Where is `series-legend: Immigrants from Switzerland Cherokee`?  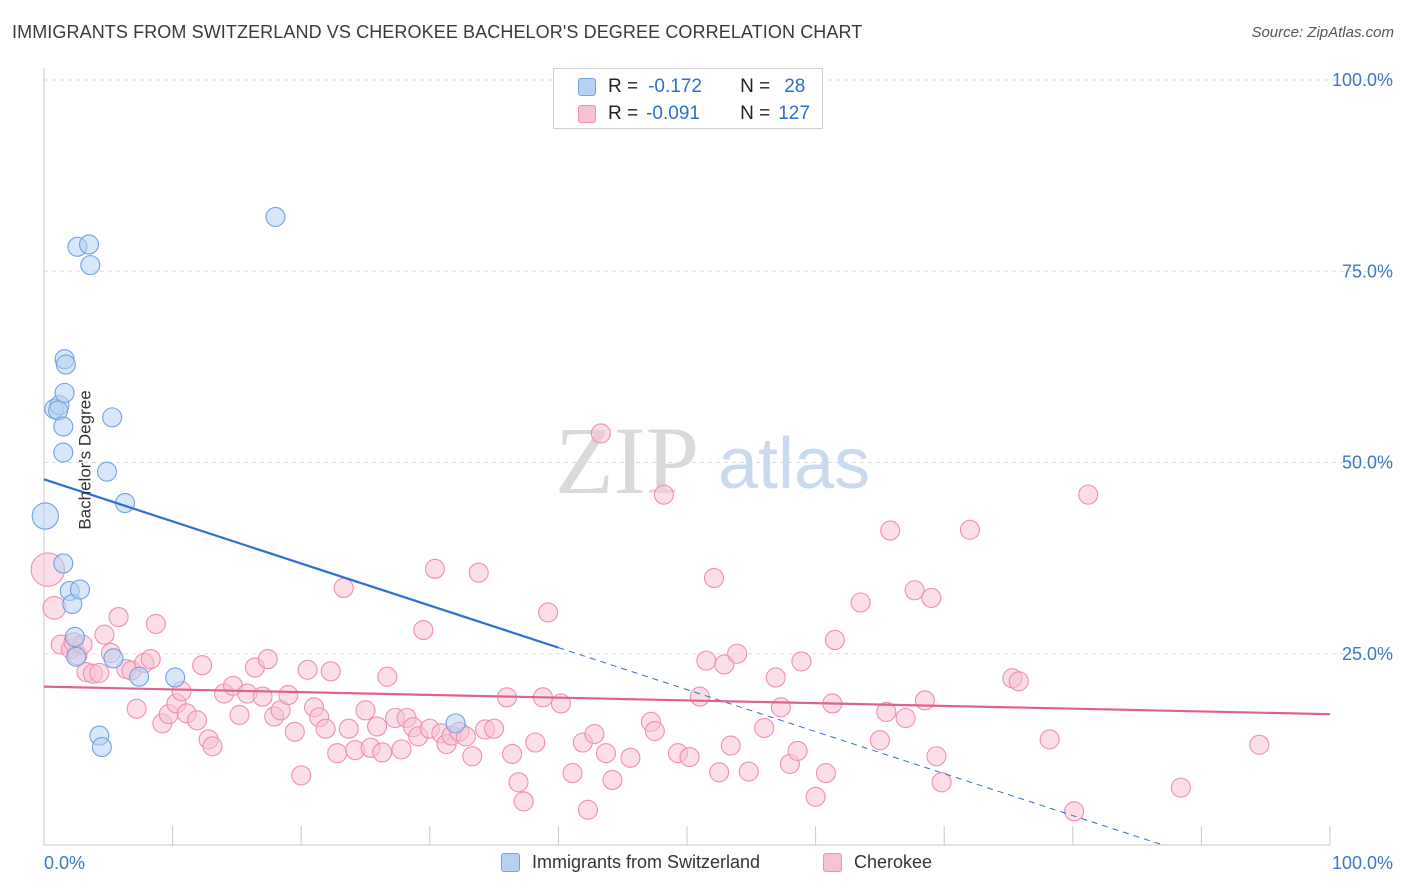
series-legend: Immigrants from Switzerland Cherokee is located at coordinates (703, 864).